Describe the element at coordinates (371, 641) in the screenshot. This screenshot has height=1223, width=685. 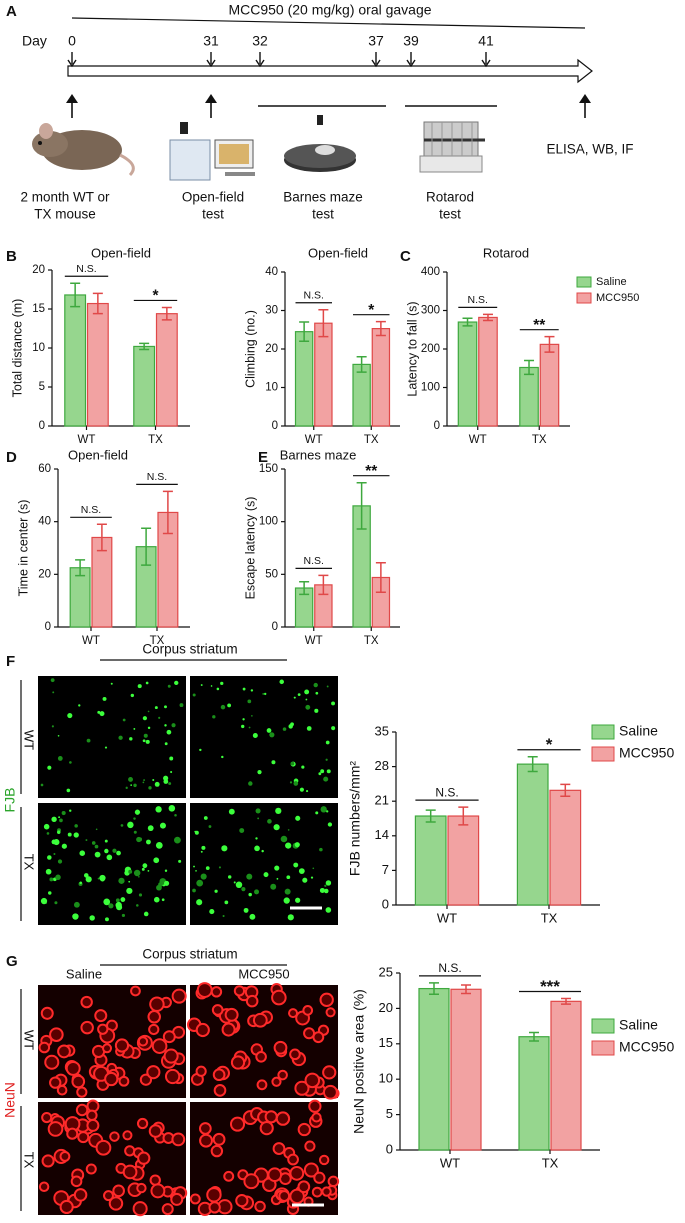
I see `x-tick-label: TX` at that location.